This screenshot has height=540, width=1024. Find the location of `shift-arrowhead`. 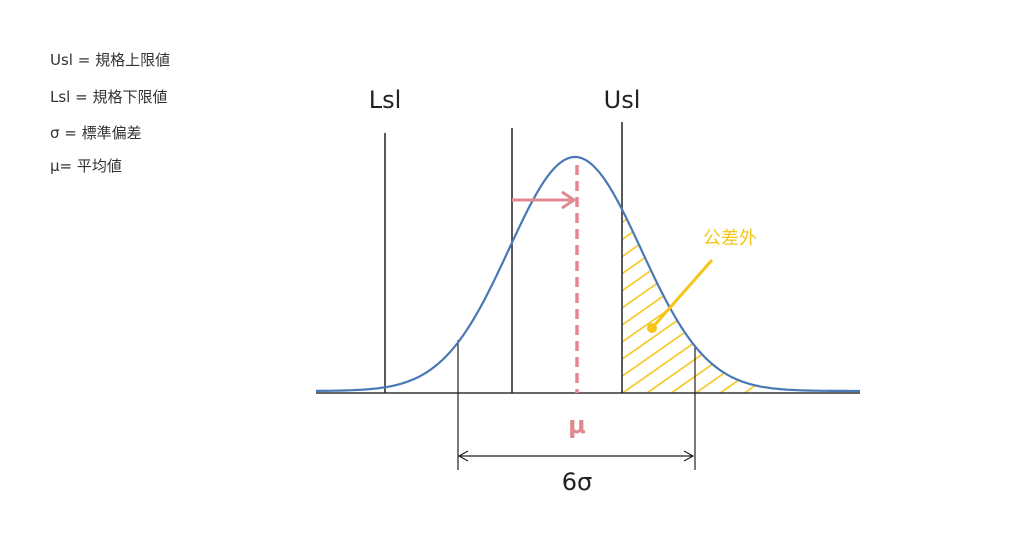

shift-arrowhead is located at coordinates (569, 200).